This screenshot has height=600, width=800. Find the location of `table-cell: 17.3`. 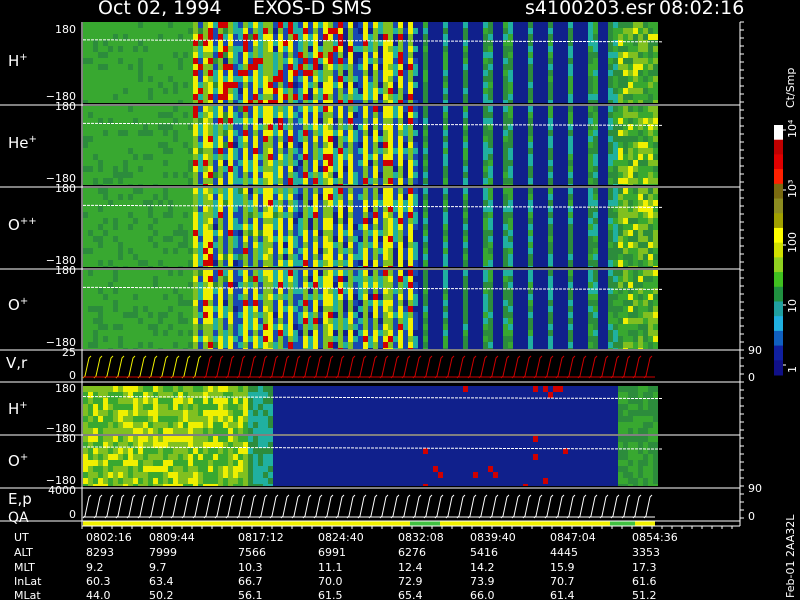

table-cell: 17.3 is located at coordinates (644, 567).